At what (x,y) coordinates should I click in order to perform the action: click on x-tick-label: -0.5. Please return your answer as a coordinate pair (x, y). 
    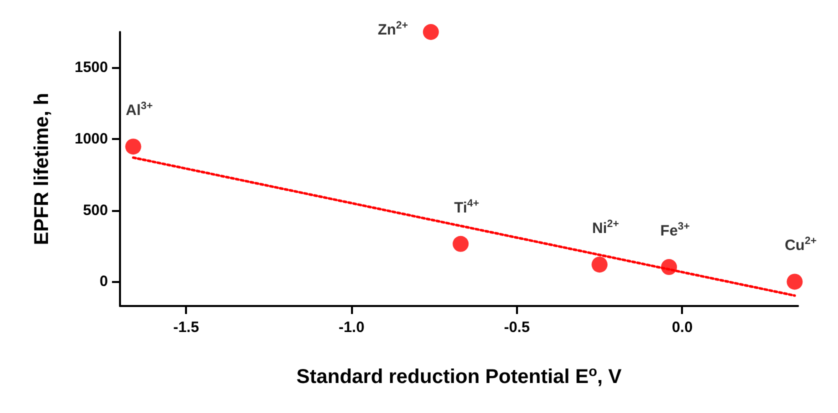
    Looking at the image, I should click on (517, 327).